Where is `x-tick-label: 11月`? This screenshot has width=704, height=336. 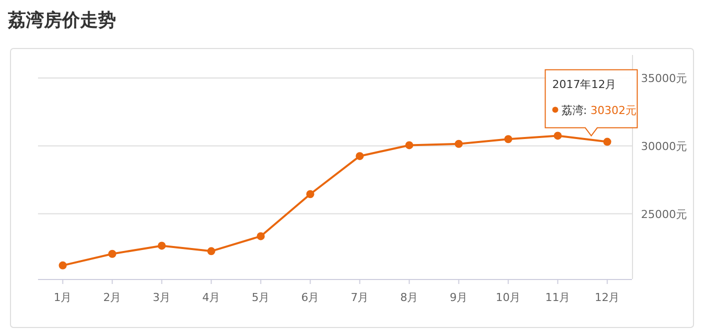 x-tick-label: 11月 is located at coordinates (557, 297).